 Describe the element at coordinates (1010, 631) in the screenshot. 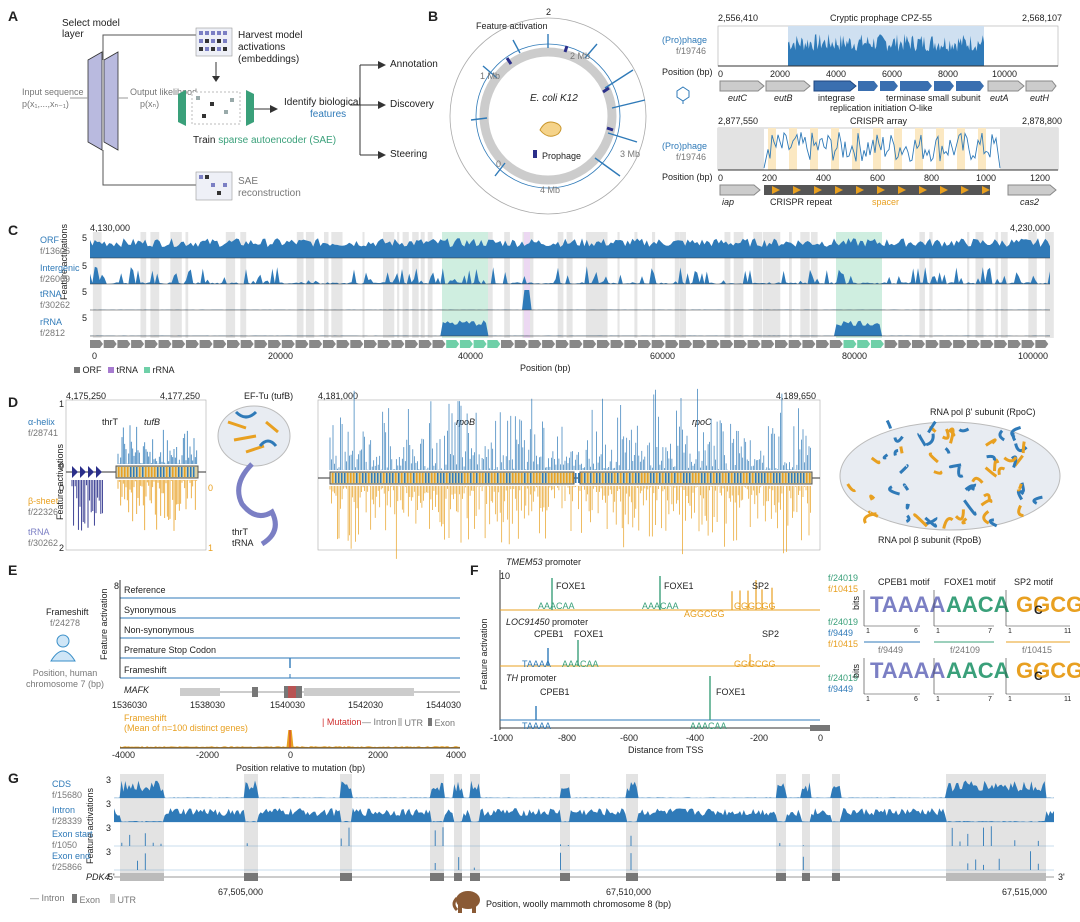

I see `motif-tick-3a: 1` at that location.